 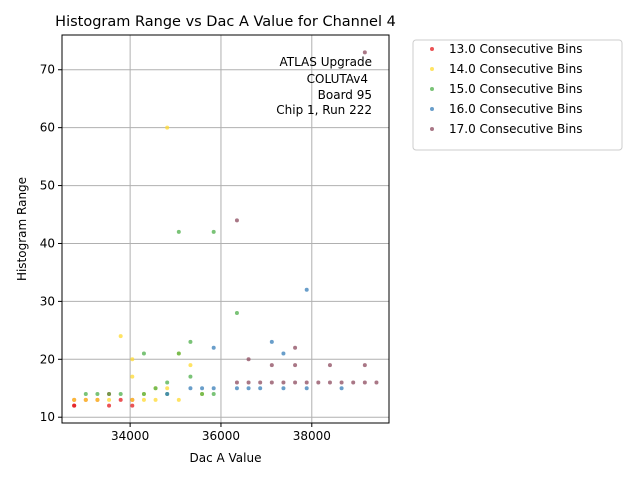 I want to click on x-tick-label: 34000, so click(x=130, y=436).